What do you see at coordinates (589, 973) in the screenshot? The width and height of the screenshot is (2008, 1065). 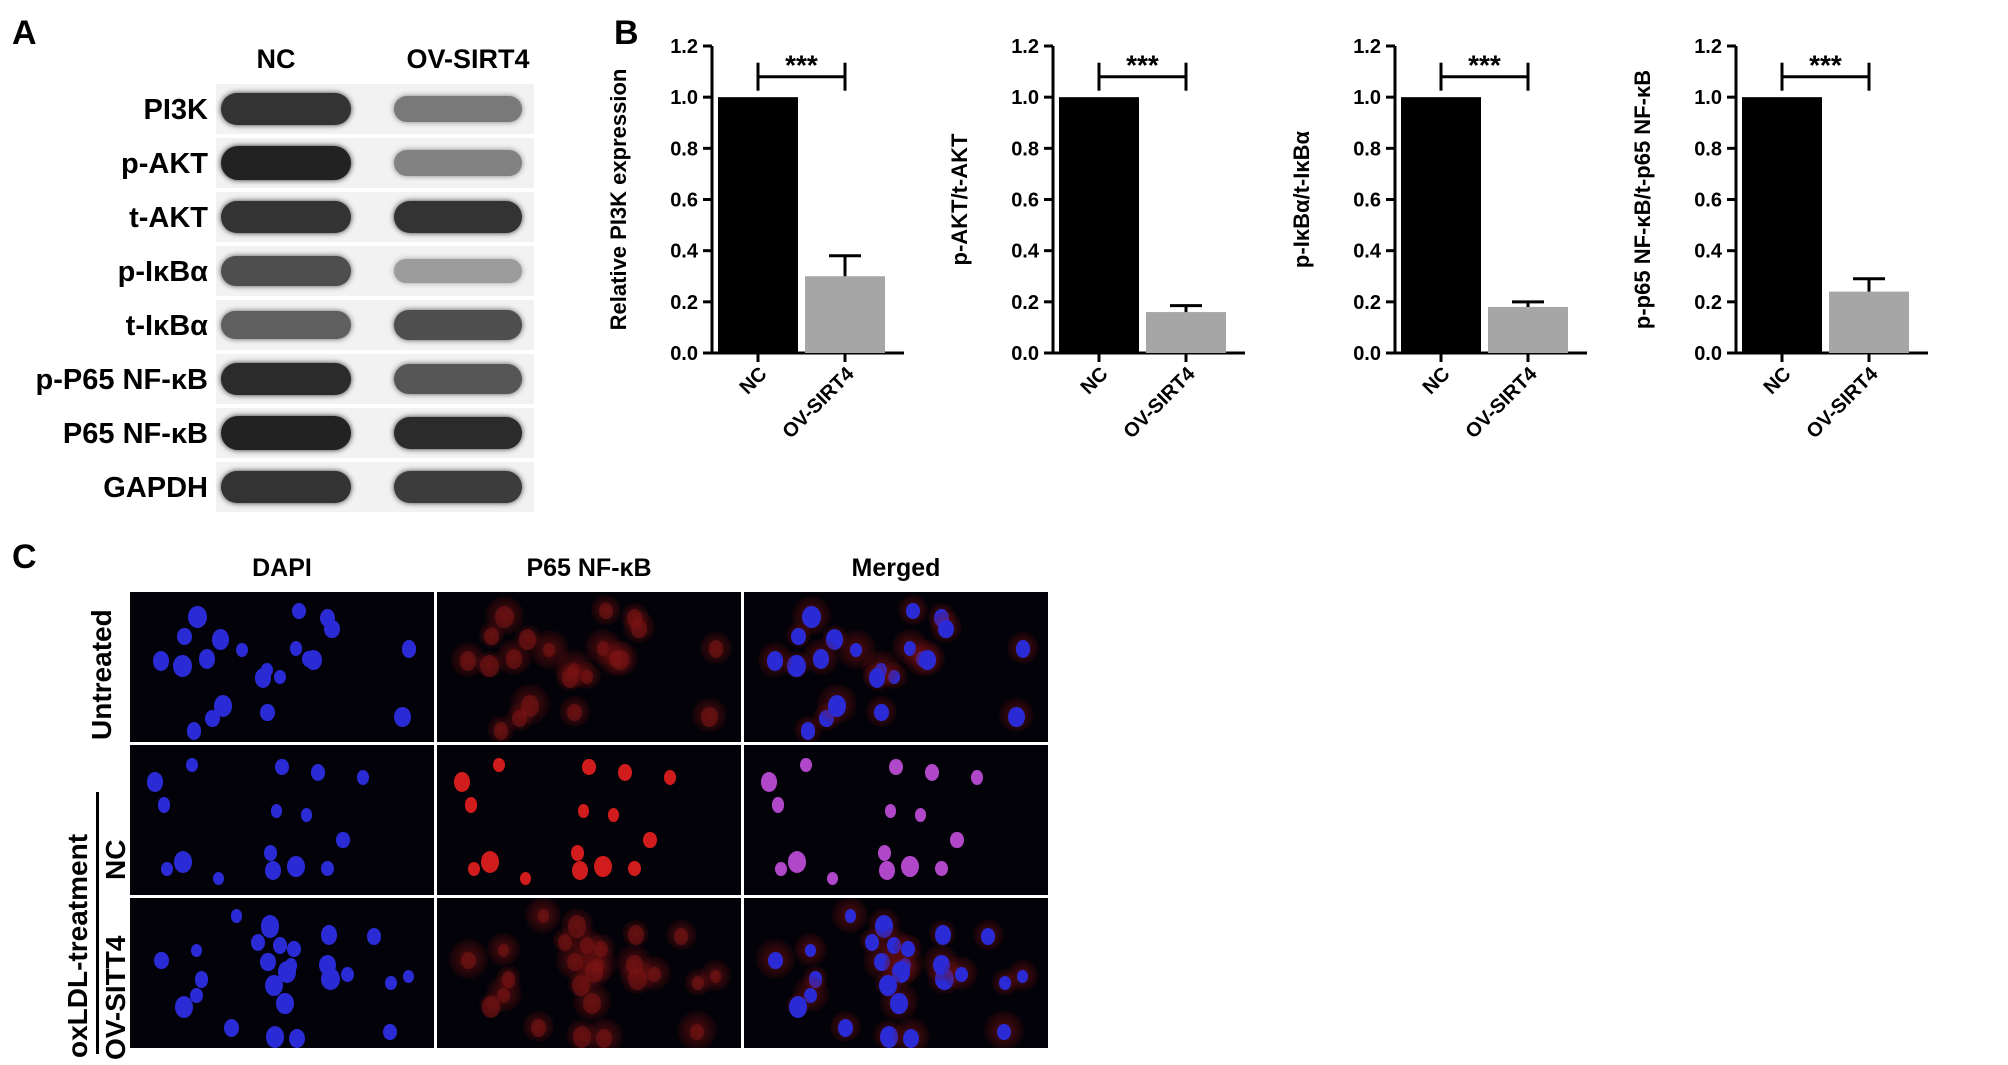 I see `if-image-ov-sitt4-p65` at bounding box center [589, 973].